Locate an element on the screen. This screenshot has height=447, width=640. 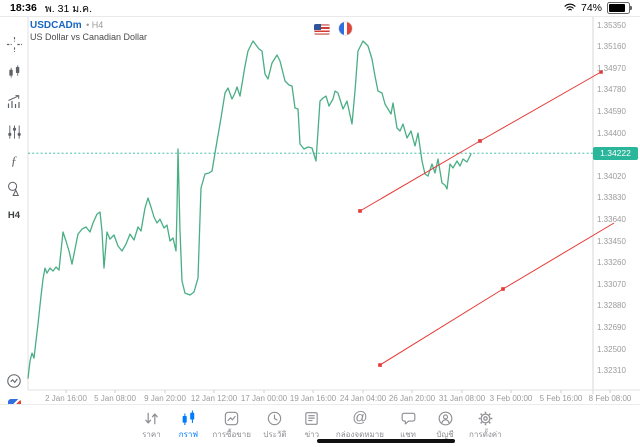
price-axis-label: 1.35160 is located at coordinates (611, 47).